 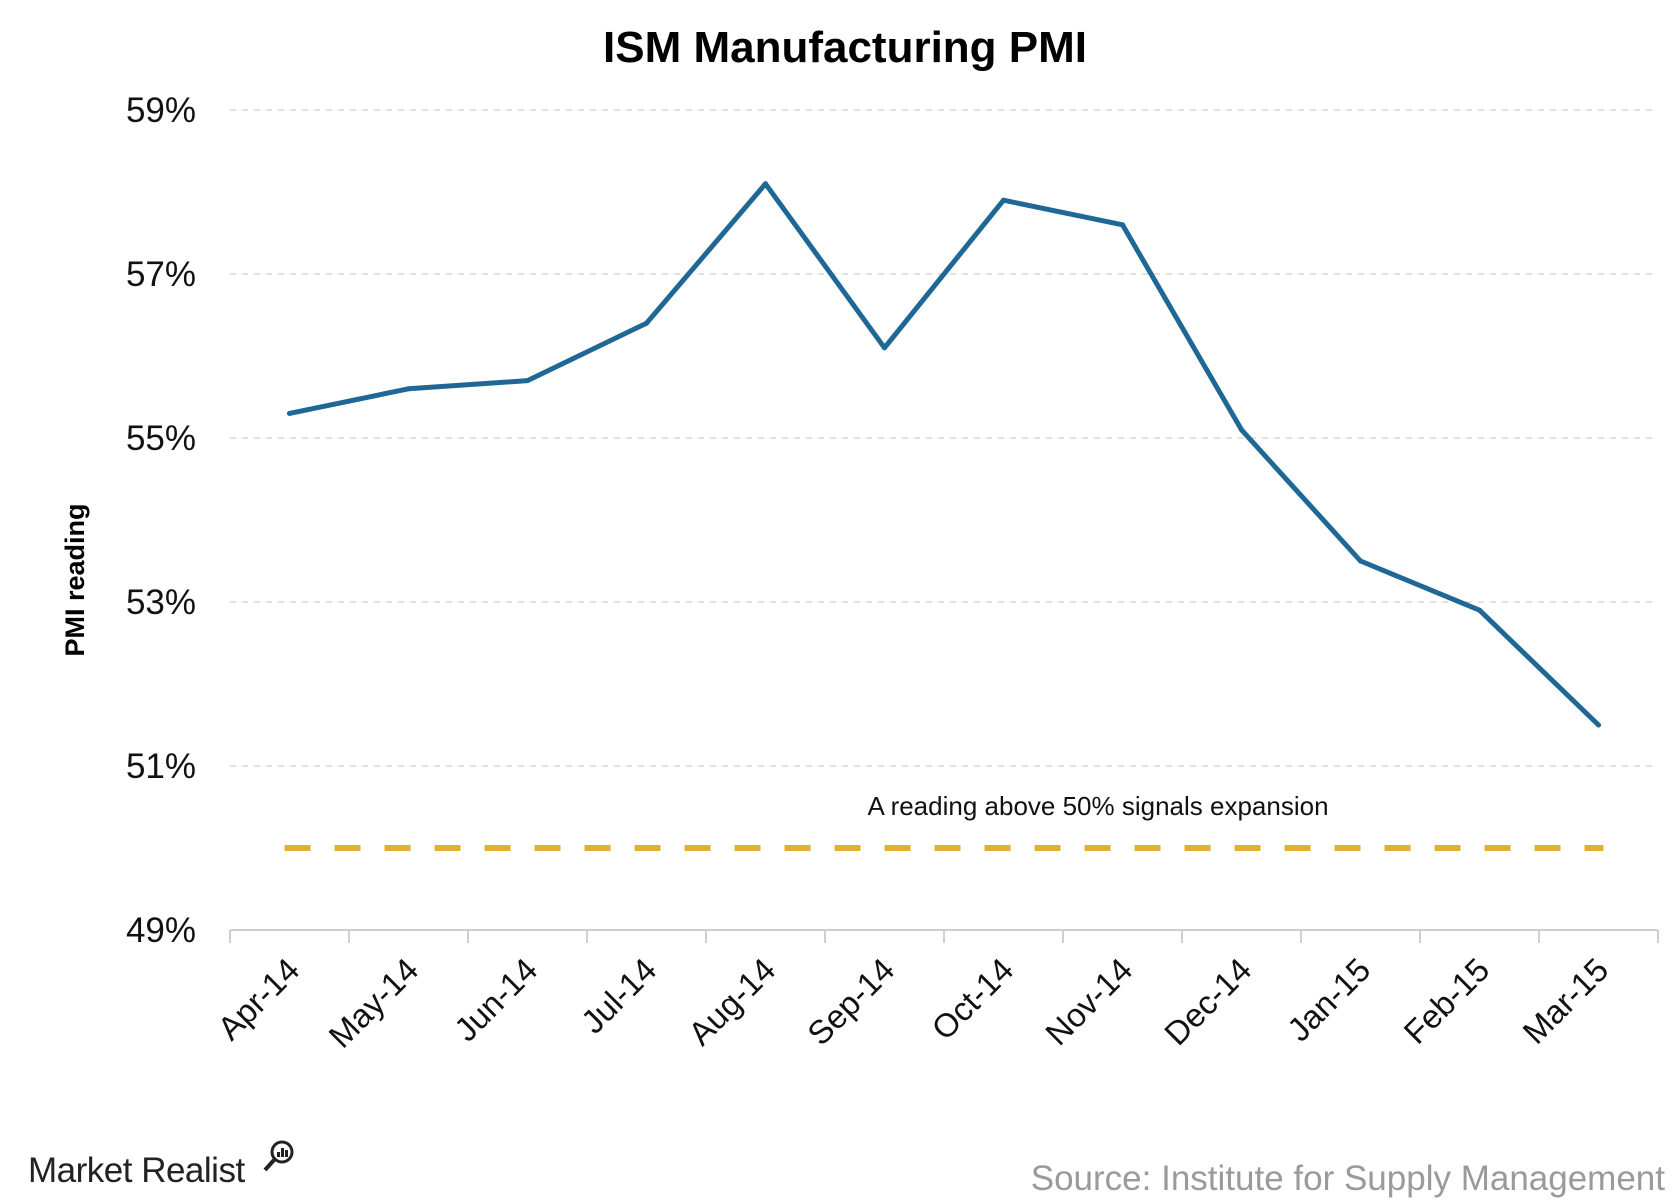 What do you see at coordinates (161, 438) in the screenshot?
I see `y-tick-label: 55%` at bounding box center [161, 438].